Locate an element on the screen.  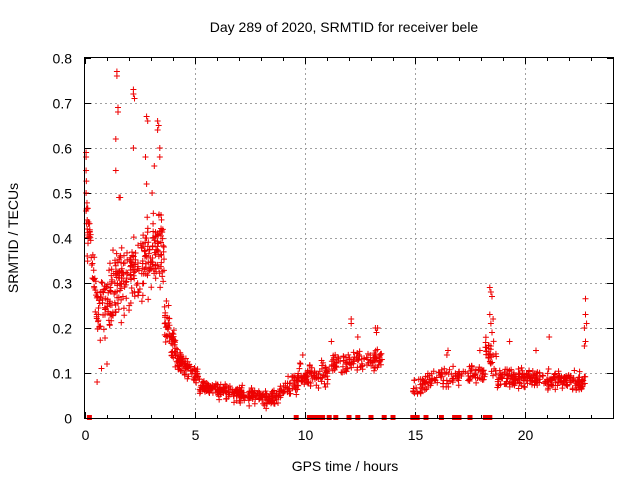
x-tick-label: 20 is located at coordinates (526, 435).